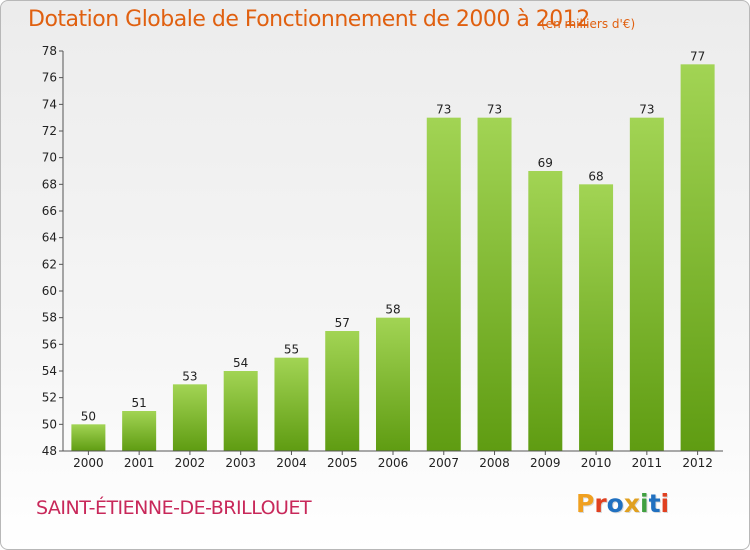 This screenshot has width=750, height=550. What do you see at coordinates (494, 284) in the screenshot?
I see `bar-2008` at bounding box center [494, 284].